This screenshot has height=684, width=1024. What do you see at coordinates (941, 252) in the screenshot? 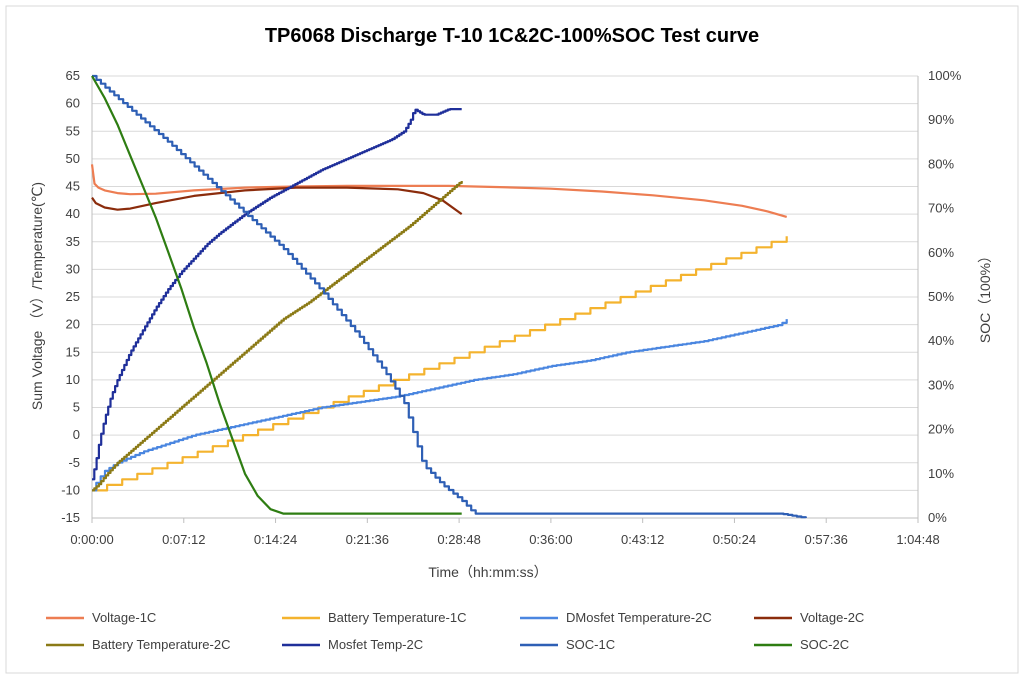
I see `y2-tick-label: 60%` at bounding box center [941, 252].